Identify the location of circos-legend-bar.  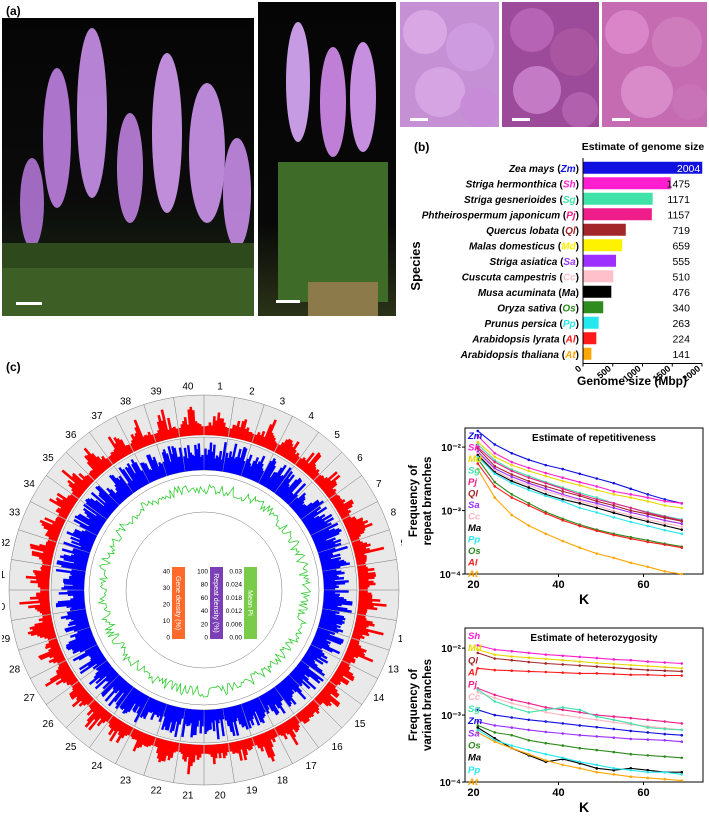
(250, 603).